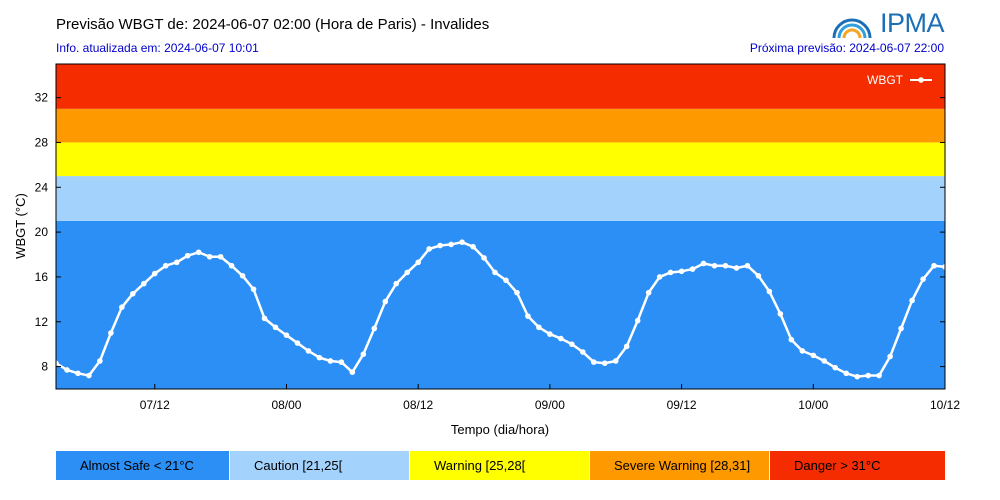 Image resolution: width=1000 pixels, height=500 pixels. What do you see at coordinates (143, 465) in the screenshot?
I see `risk-legend-item: Almost Safe < 21°C` at bounding box center [143, 465].